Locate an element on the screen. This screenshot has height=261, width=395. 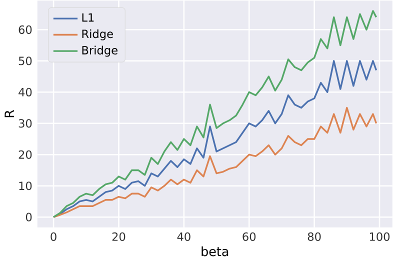
x-tick-label: 60 is located at coordinates (249, 236).